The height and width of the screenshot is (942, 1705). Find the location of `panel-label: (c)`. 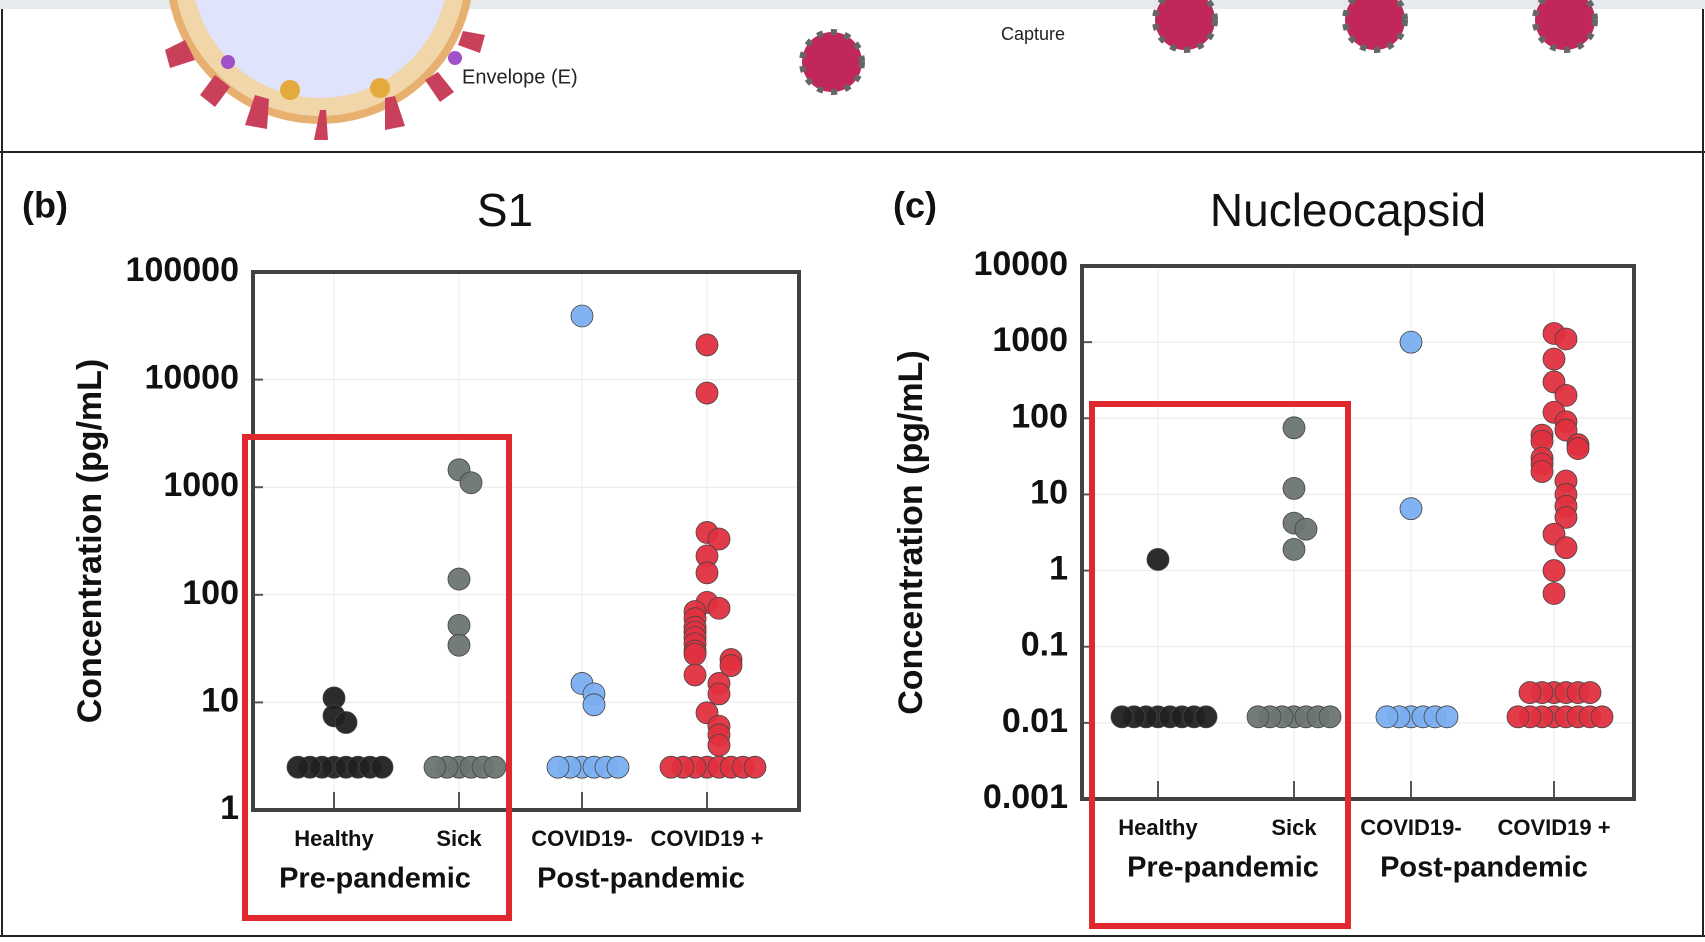

panel-label: (c) is located at coordinates (915, 205).